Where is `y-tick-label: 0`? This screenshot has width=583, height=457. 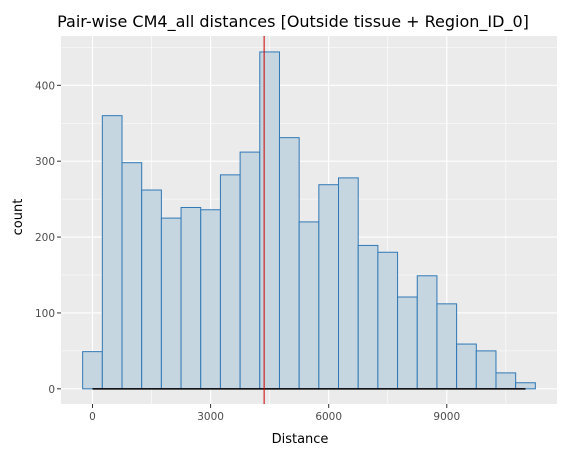
y-tick-label: 0 is located at coordinates (51, 390).